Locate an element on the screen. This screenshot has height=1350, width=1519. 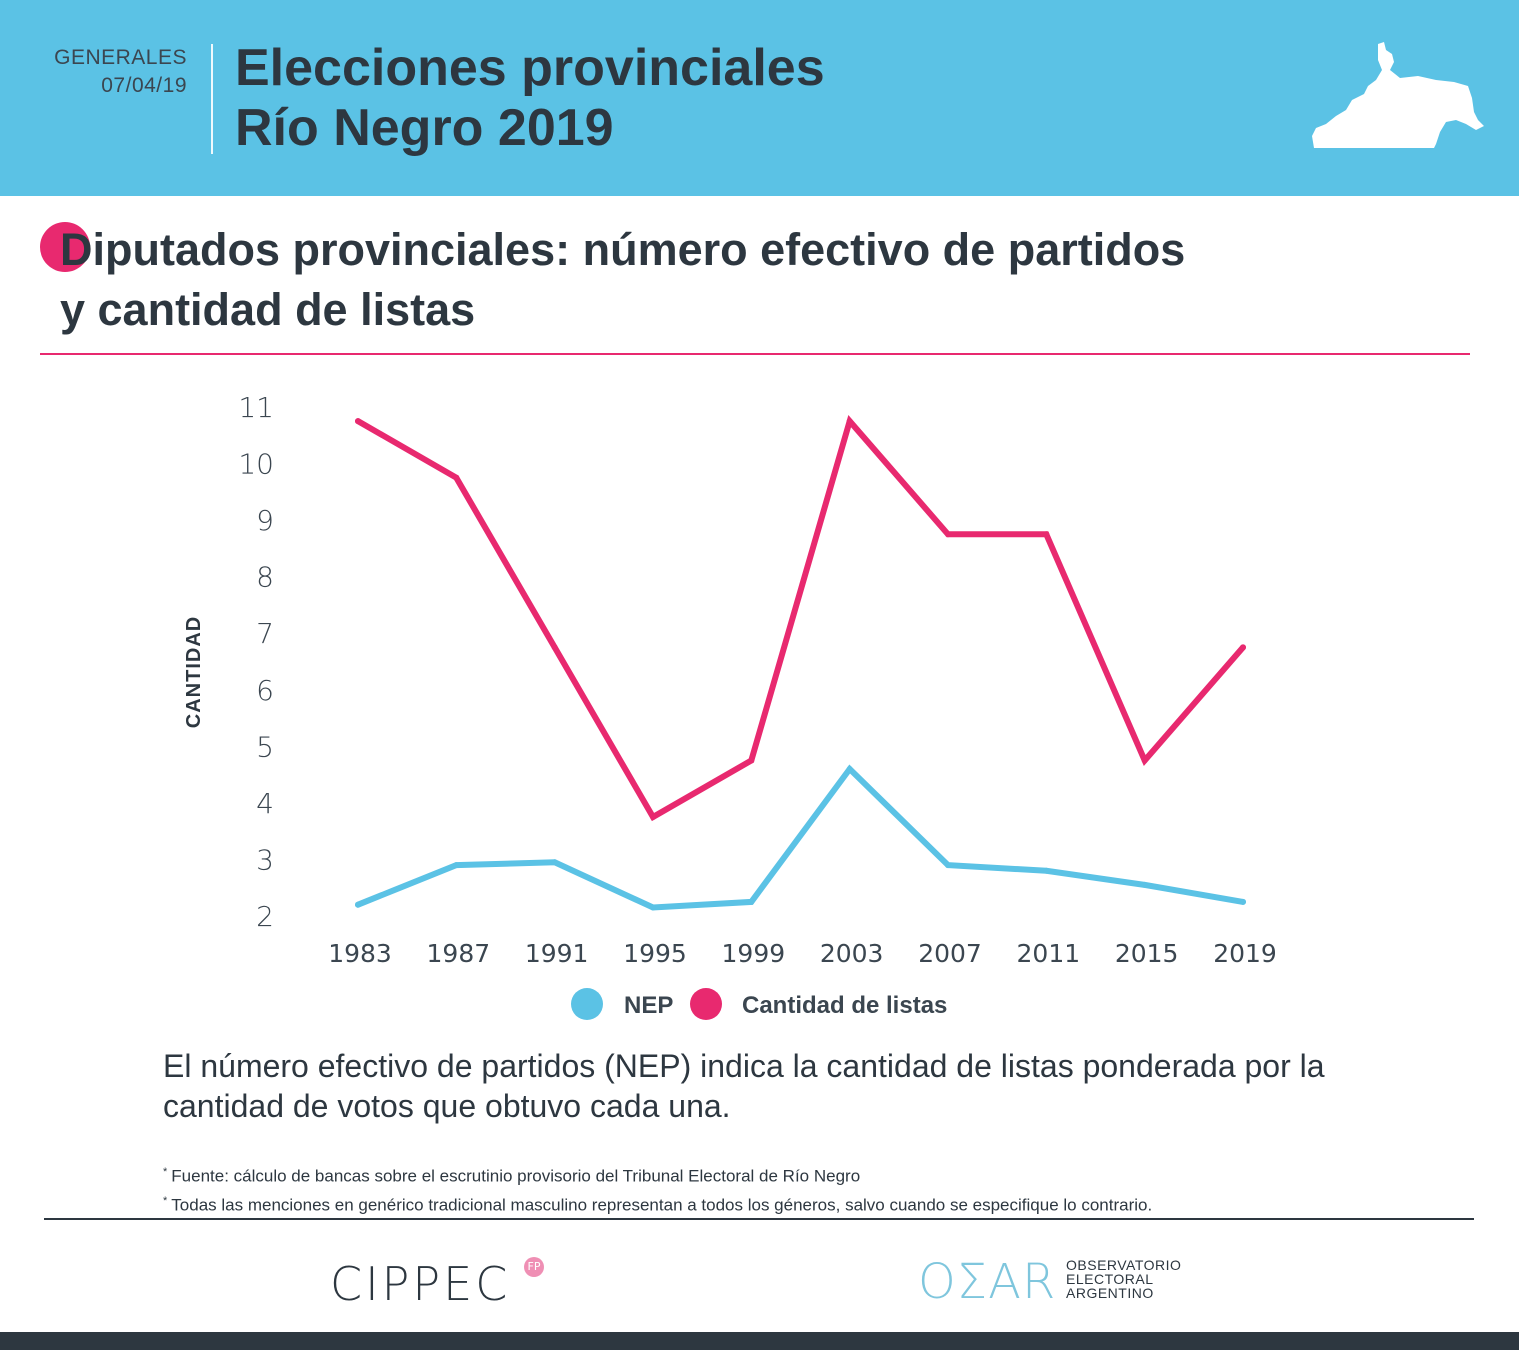
x-tick-label: 2019 is located at coordinates (1245, 953).